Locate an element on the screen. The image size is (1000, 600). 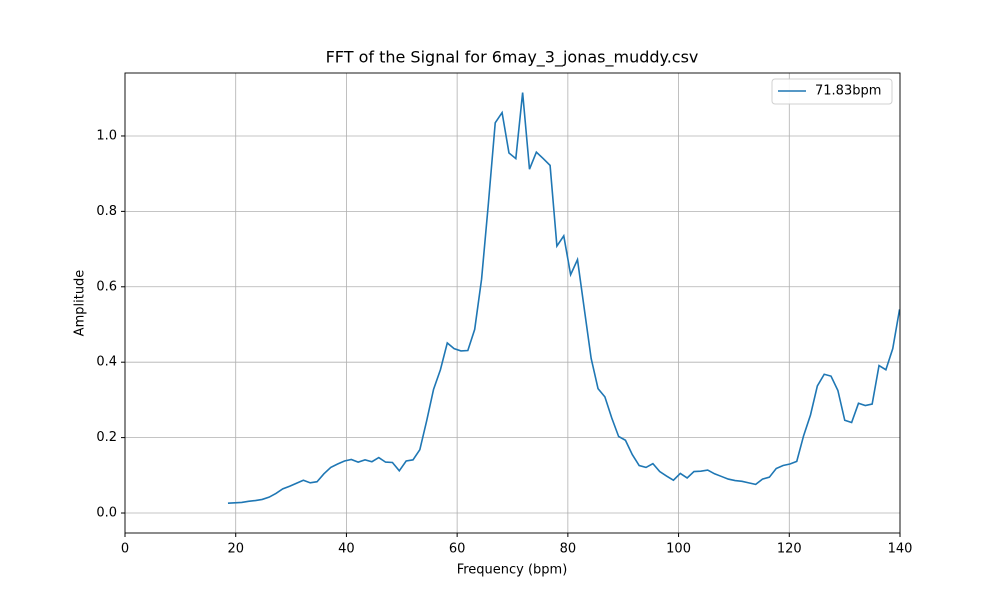
y-tick-label: 0.8 is located at coordinates (106, 211).